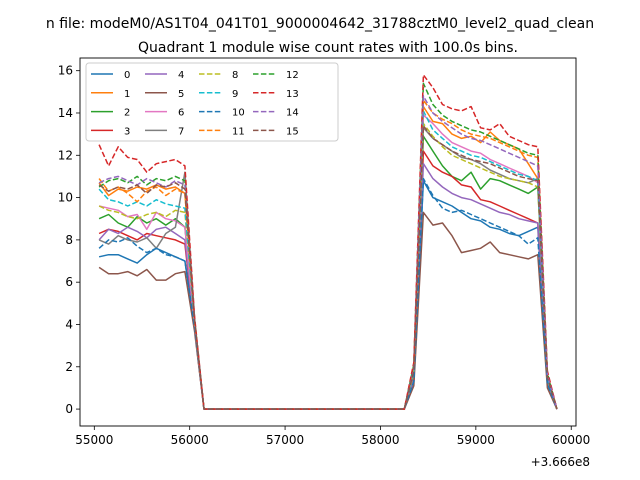  Describe the element at coordinates (332, 436) in the screenshot. I see `x-axis-ticks: 55000 56000 57000 58000 59000 60000` at that location.